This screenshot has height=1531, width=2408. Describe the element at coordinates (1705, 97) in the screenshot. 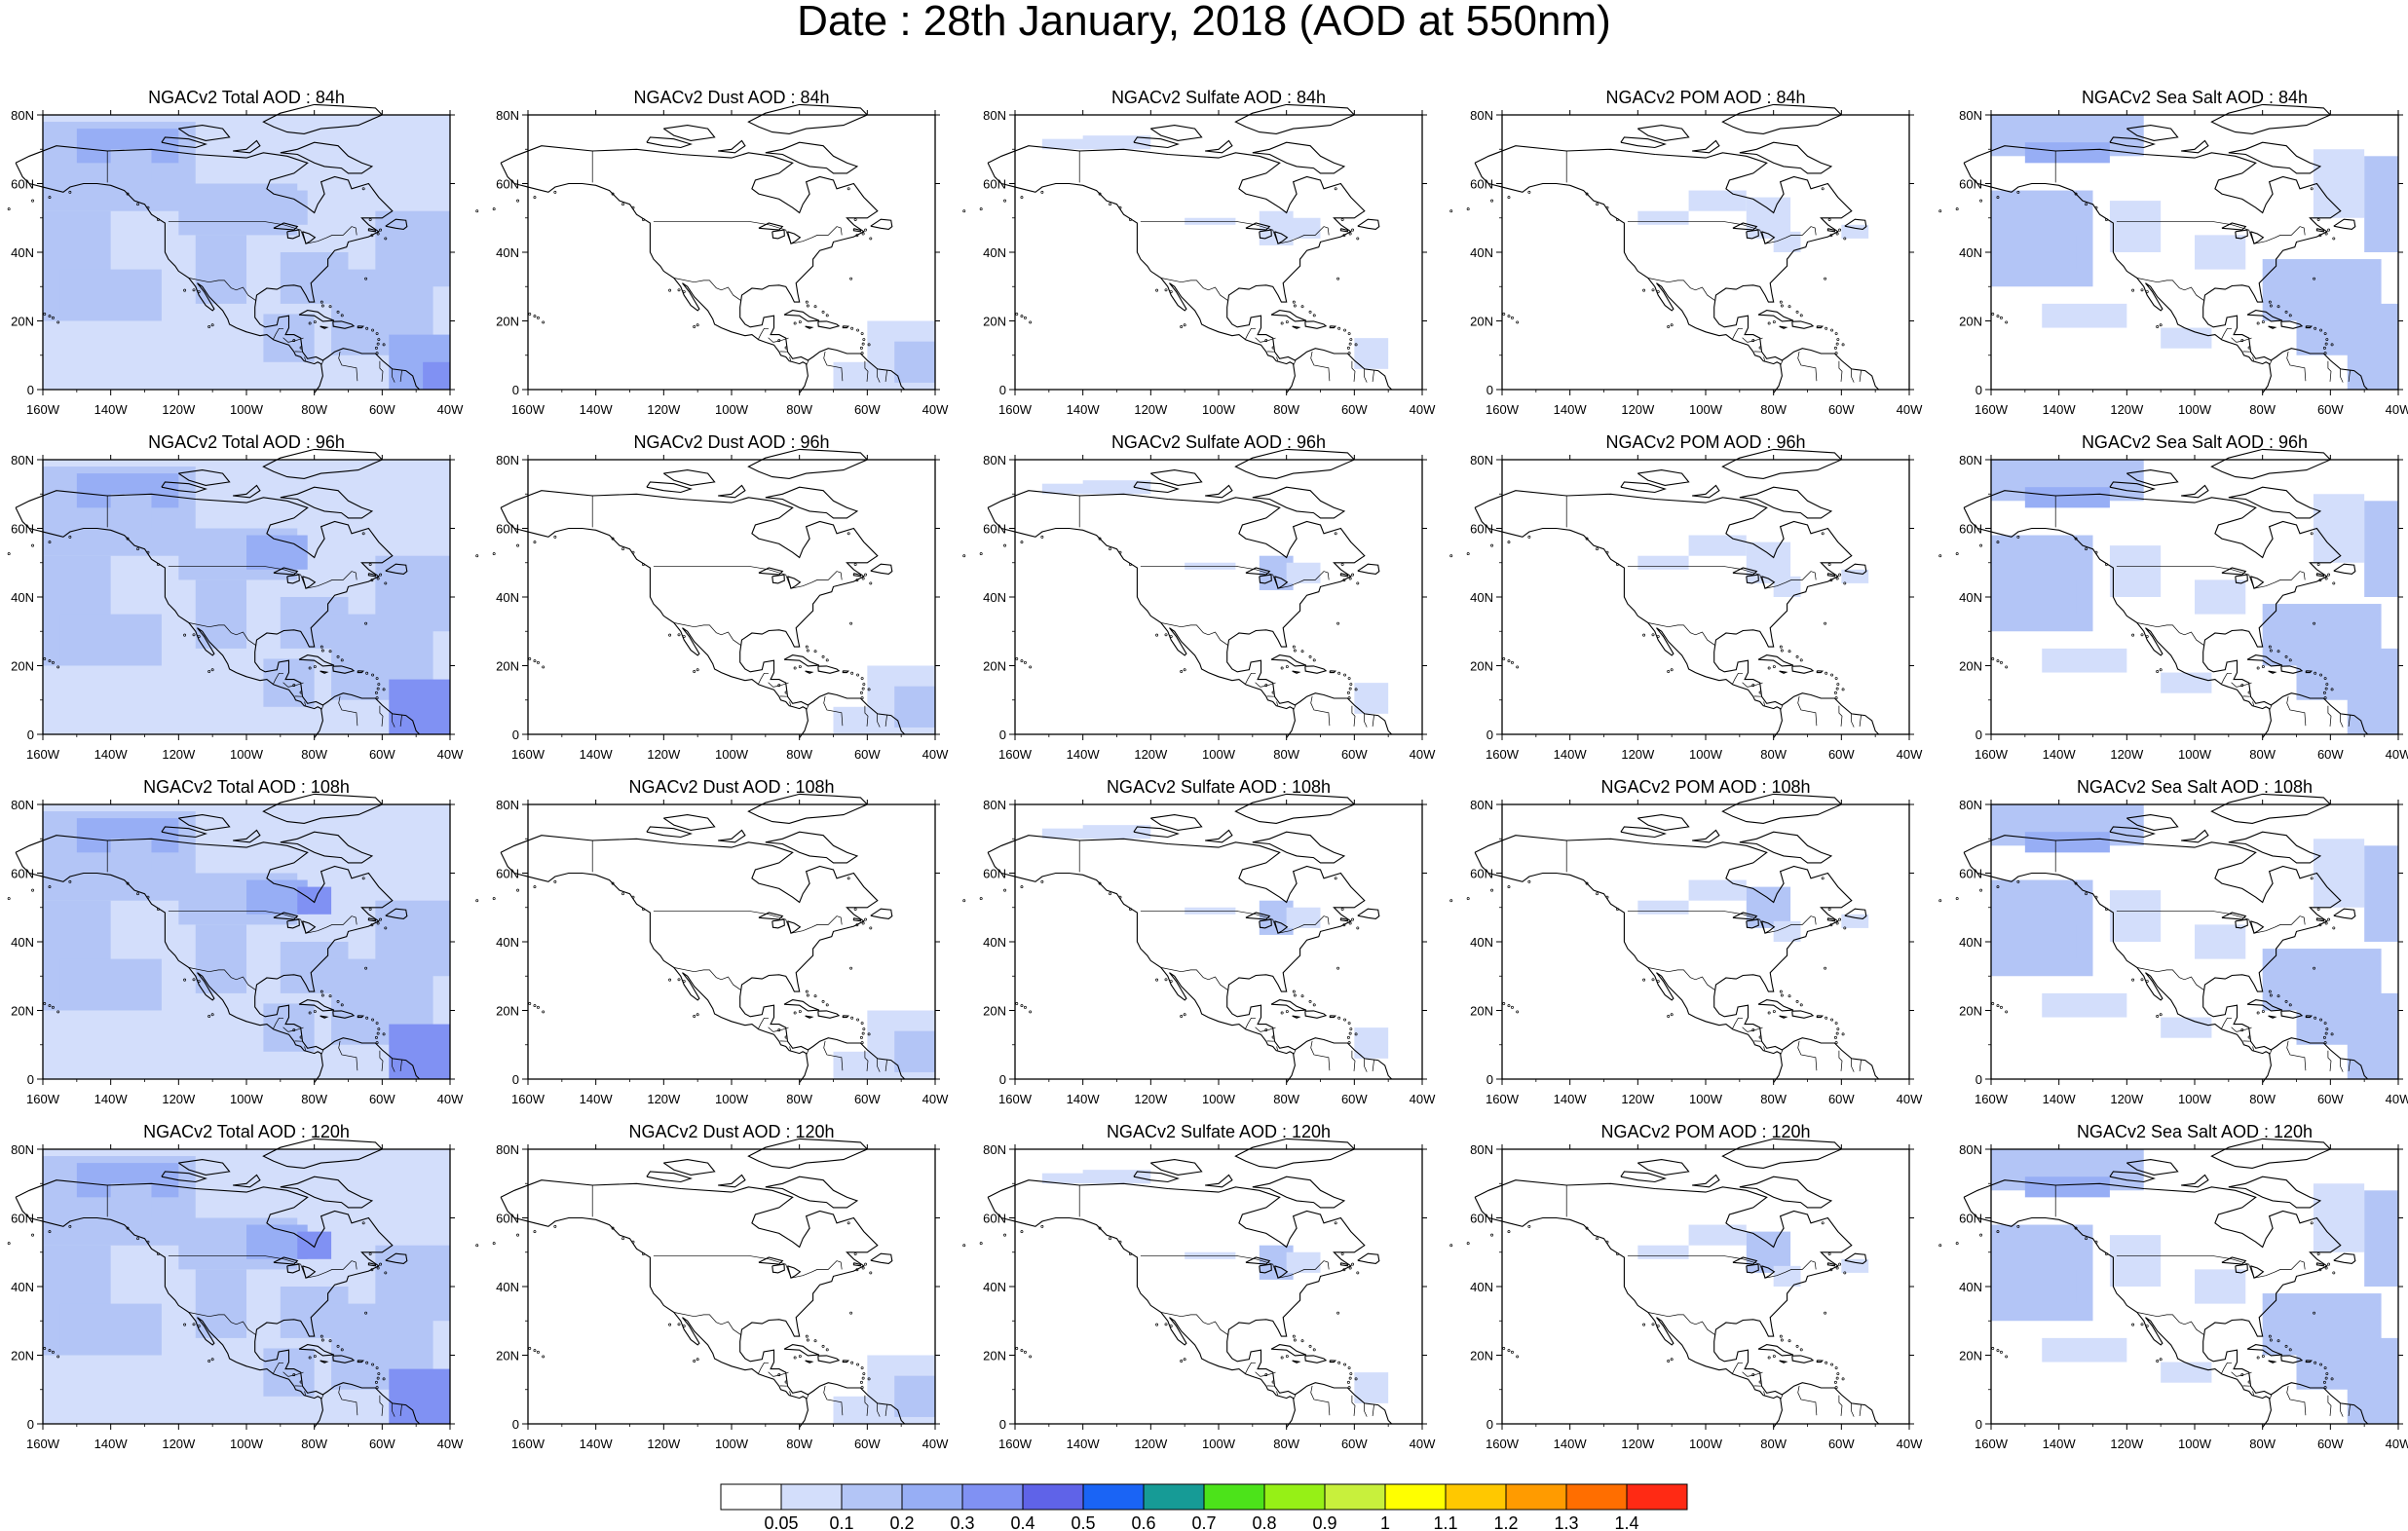

I see `panel-title: NGACv2 POM AOD : 84h` at that location.